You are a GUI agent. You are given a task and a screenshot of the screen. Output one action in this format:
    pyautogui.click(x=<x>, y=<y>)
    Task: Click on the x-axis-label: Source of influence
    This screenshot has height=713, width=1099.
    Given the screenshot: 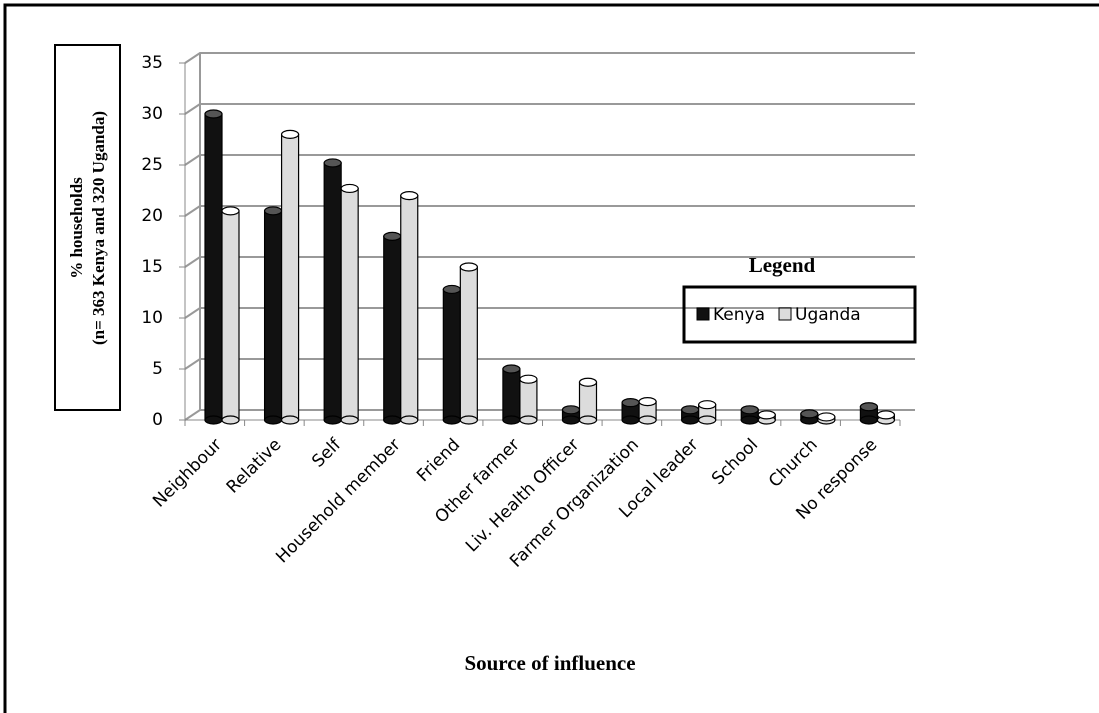 What is the action you would take?
    pyautogui.click(x=549, y=663)
    